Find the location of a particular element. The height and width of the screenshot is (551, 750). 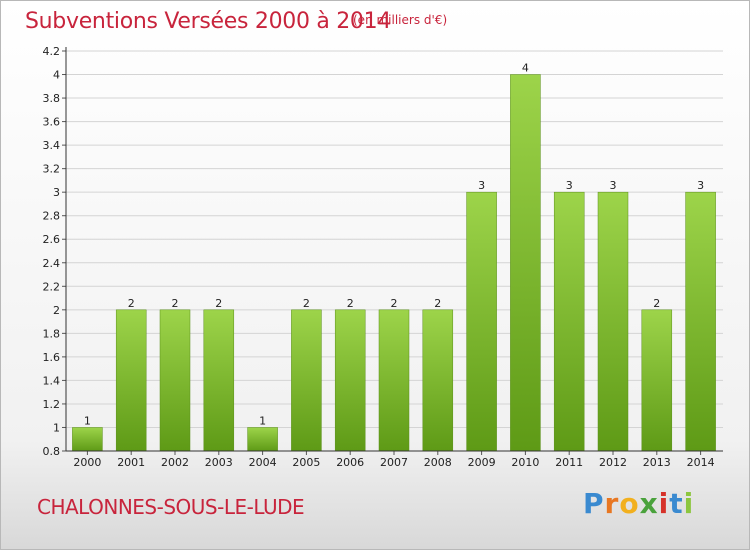

logo-letter: o is located at coordinates (629, 503).